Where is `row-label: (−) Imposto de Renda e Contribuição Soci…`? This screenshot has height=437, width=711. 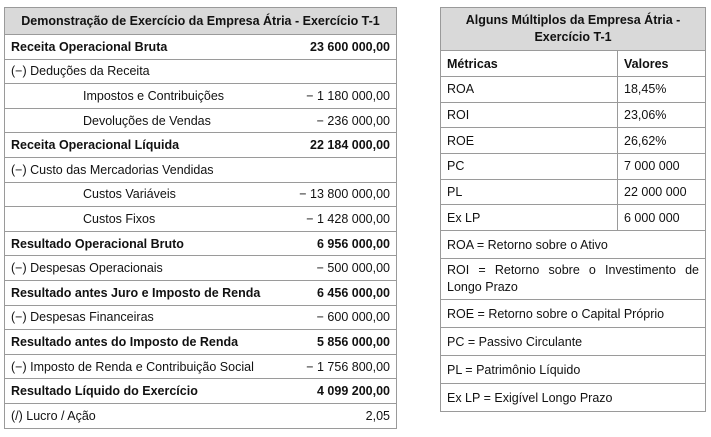 row-label: (−) Imposto de Renda e Contribuição Soci… is located at coordinates (144, 366).